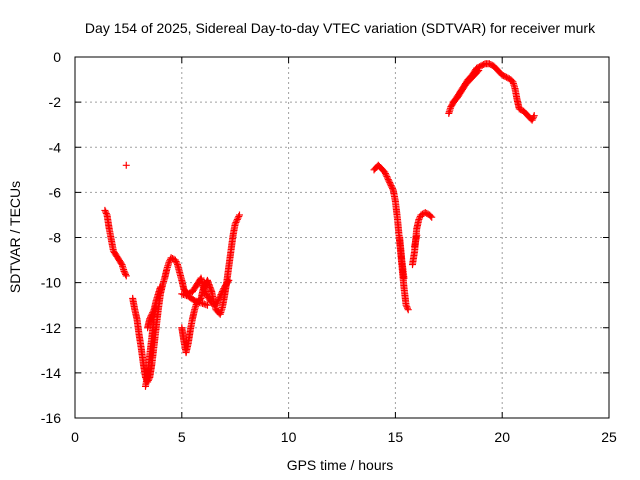  I want to click on y-tick-label: -2, so click(55, 102).